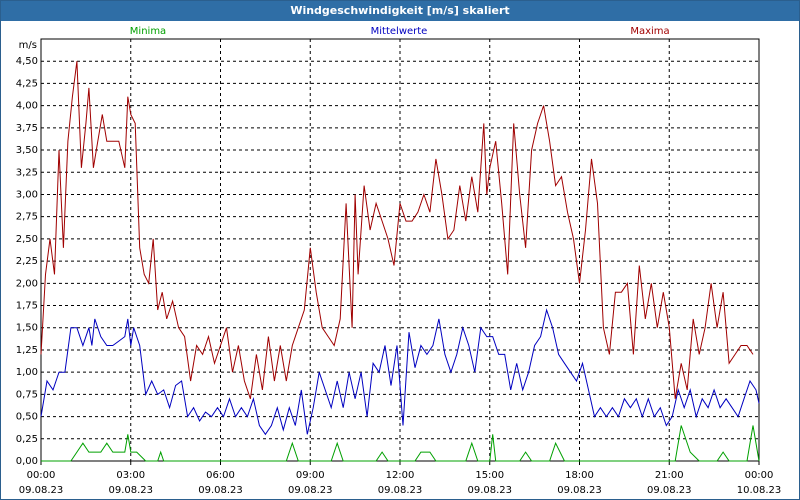  Describe the element at coordinates (399, 31) in the screenshot. I see `legend-mittelwerte: Mittelwerte` at that location.